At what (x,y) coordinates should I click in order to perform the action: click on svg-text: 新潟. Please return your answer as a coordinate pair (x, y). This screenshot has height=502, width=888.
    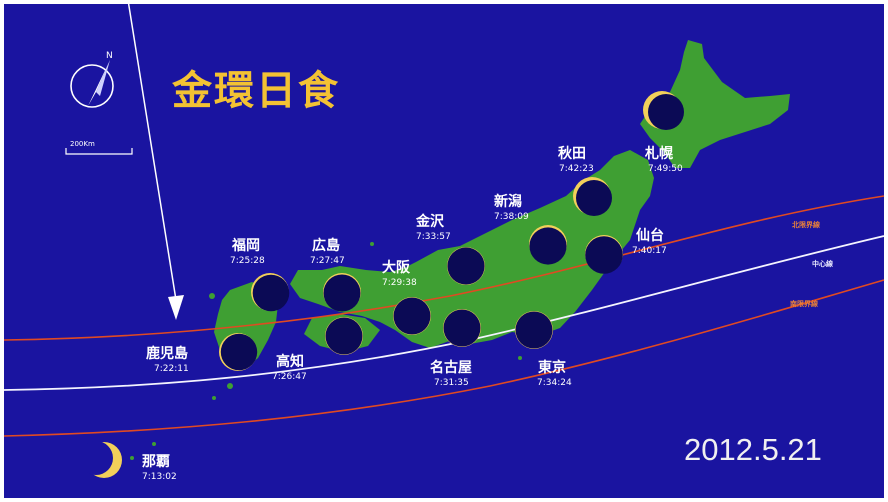
    Looking at the image, I should click on (508, 201).